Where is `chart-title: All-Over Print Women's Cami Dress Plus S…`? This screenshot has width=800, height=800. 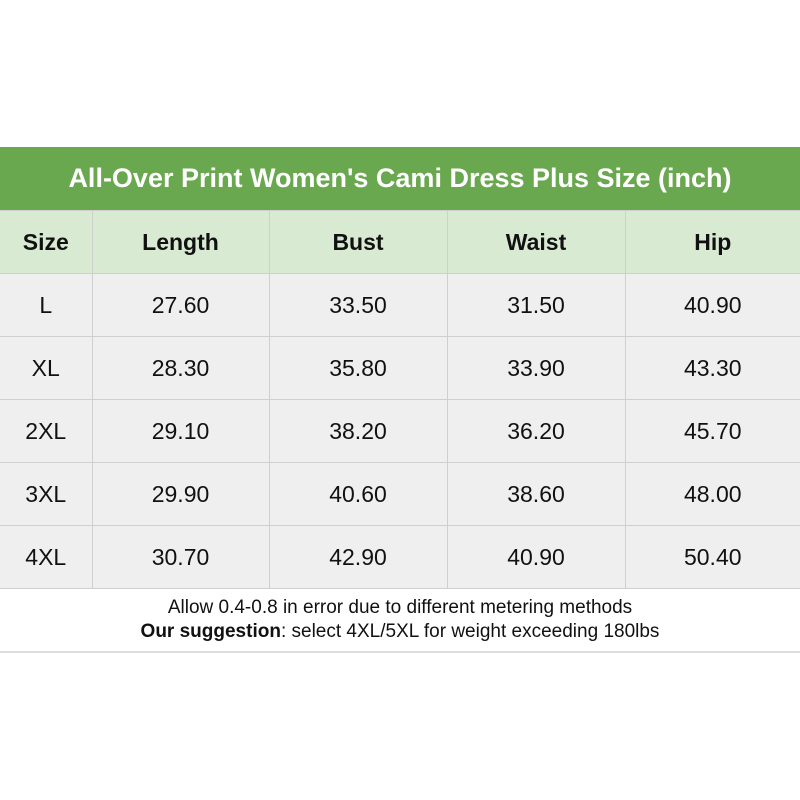
chart-title: All-Over Print Women's Cami Dress Plus S… is located at coordinates (400, 178).